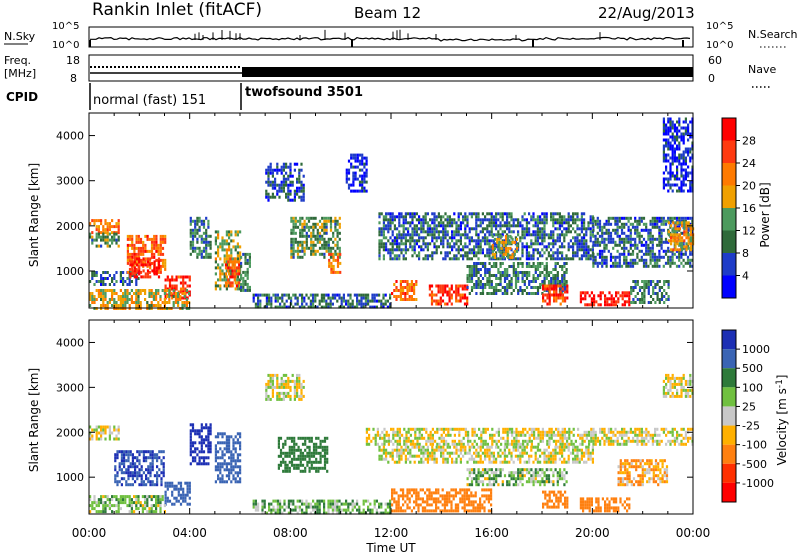 The image size is (800, 554). Describe the element at coordinates (719, 45) in the screenshot. I see `nsearch-tick-bottom: 10^0` at that location.